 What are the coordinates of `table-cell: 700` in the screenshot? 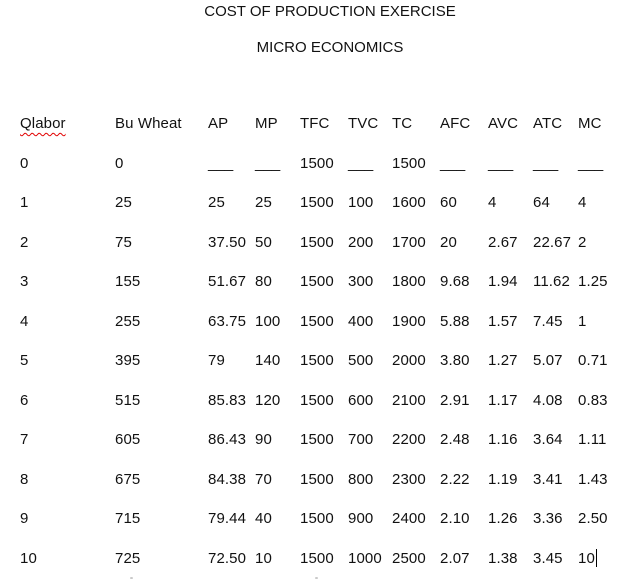 It's located at (361, 439).